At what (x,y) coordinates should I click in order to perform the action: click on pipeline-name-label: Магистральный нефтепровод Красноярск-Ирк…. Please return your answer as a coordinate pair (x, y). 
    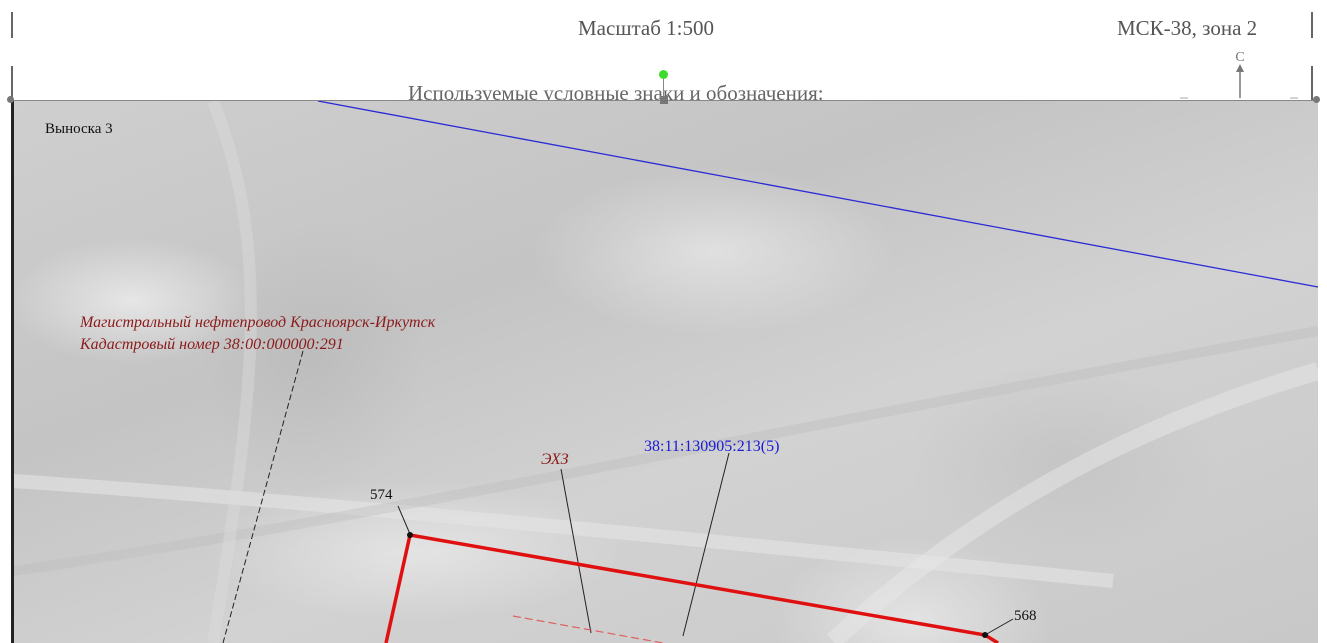
    Looking at the image, I should click on (257, 322).